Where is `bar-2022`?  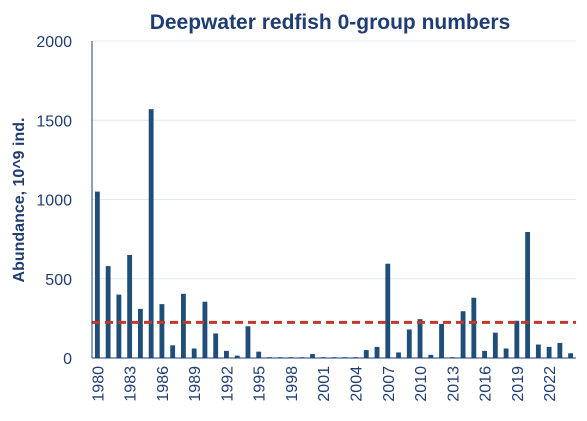
bar-2022 is located at coordinates (549, 352).